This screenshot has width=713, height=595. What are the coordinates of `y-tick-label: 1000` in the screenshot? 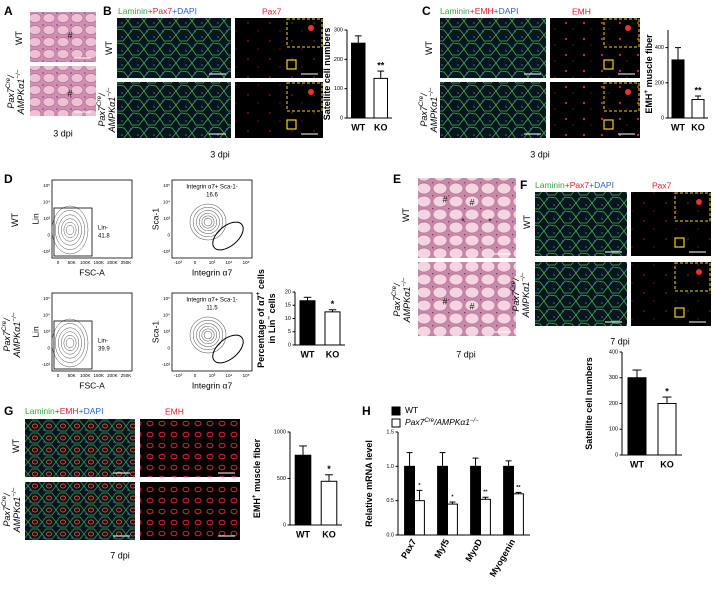 It's located at (280, 432).